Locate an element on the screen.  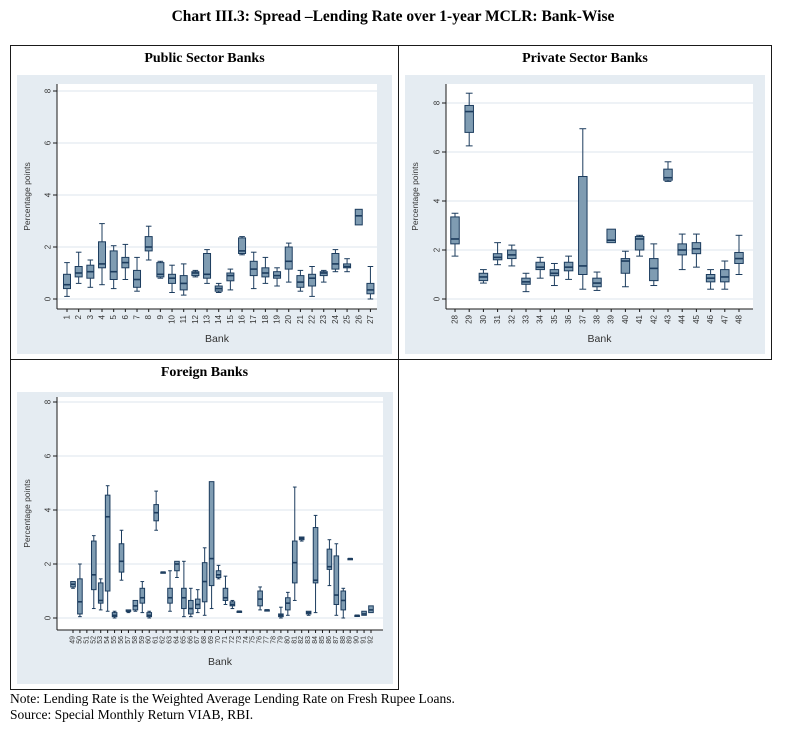
svg-text: 76 is located at coordinates (260, 640).